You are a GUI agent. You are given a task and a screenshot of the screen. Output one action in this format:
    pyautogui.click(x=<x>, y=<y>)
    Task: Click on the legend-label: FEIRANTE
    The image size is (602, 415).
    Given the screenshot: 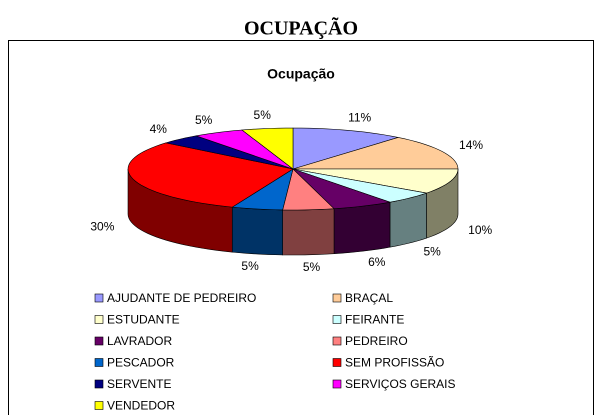 What is the action you would take?
    pyautogui.click(x=374, y=320)
    